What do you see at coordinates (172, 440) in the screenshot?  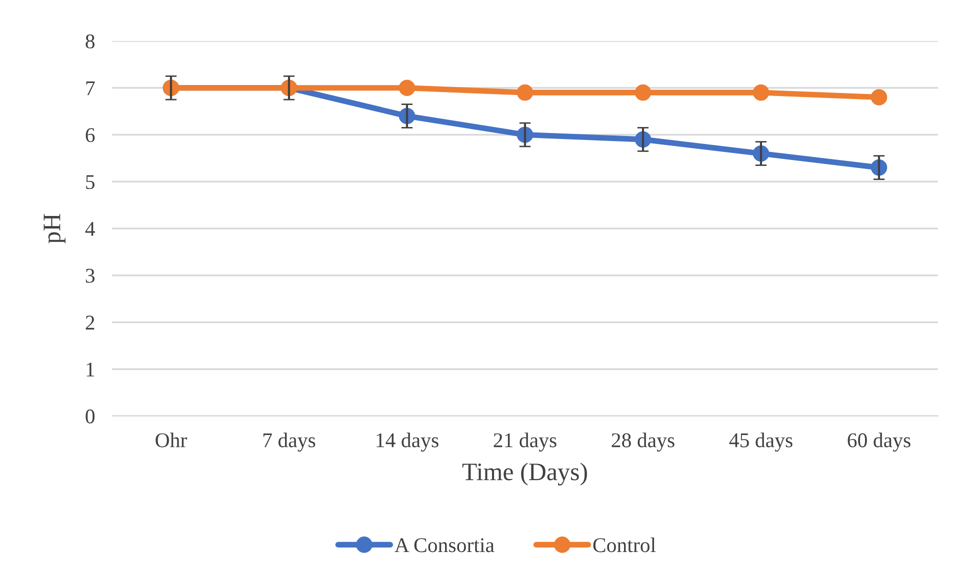 I see `x-tick-label: Ohr` at bounding box center [172, 440].